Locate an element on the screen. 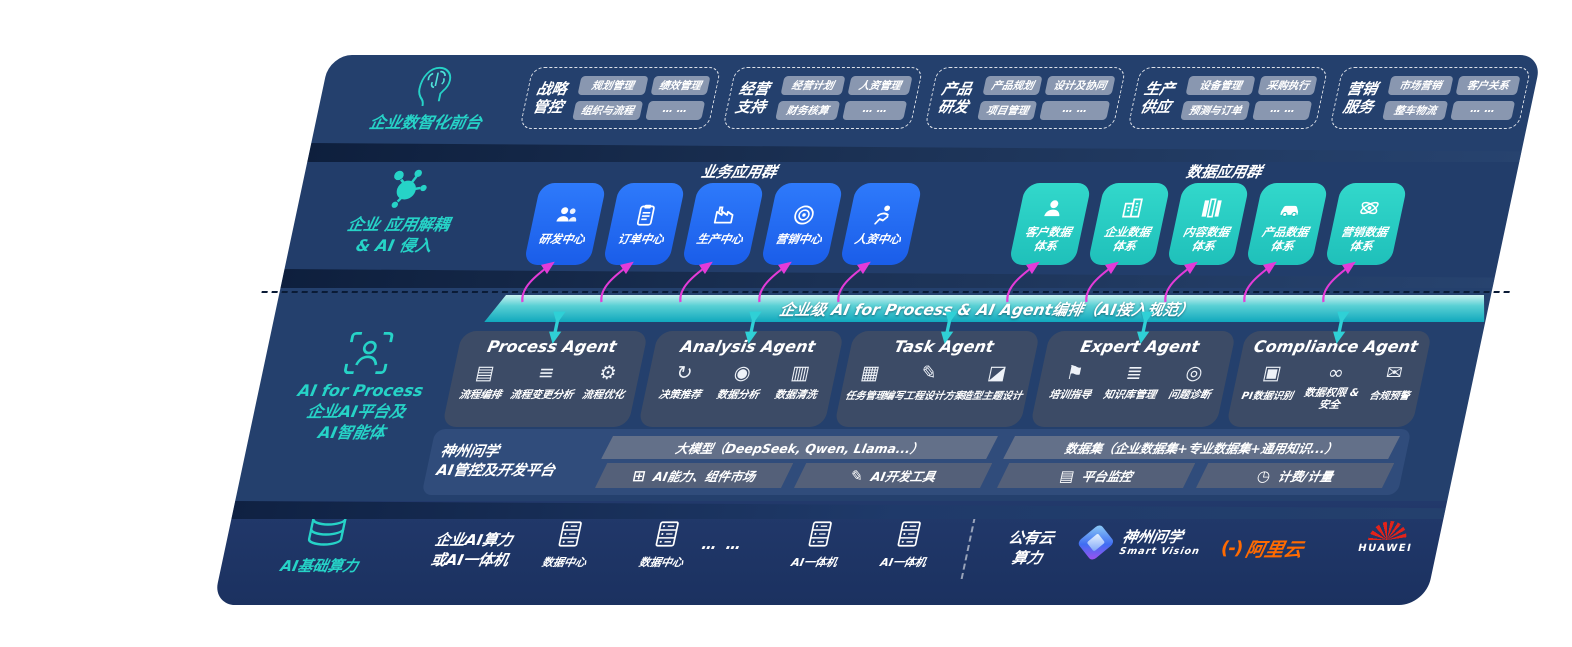 The width and height of the screenshot is (1572, 647). tile-content-data: 内容数据体系 is located at coordinates (1208, 224).